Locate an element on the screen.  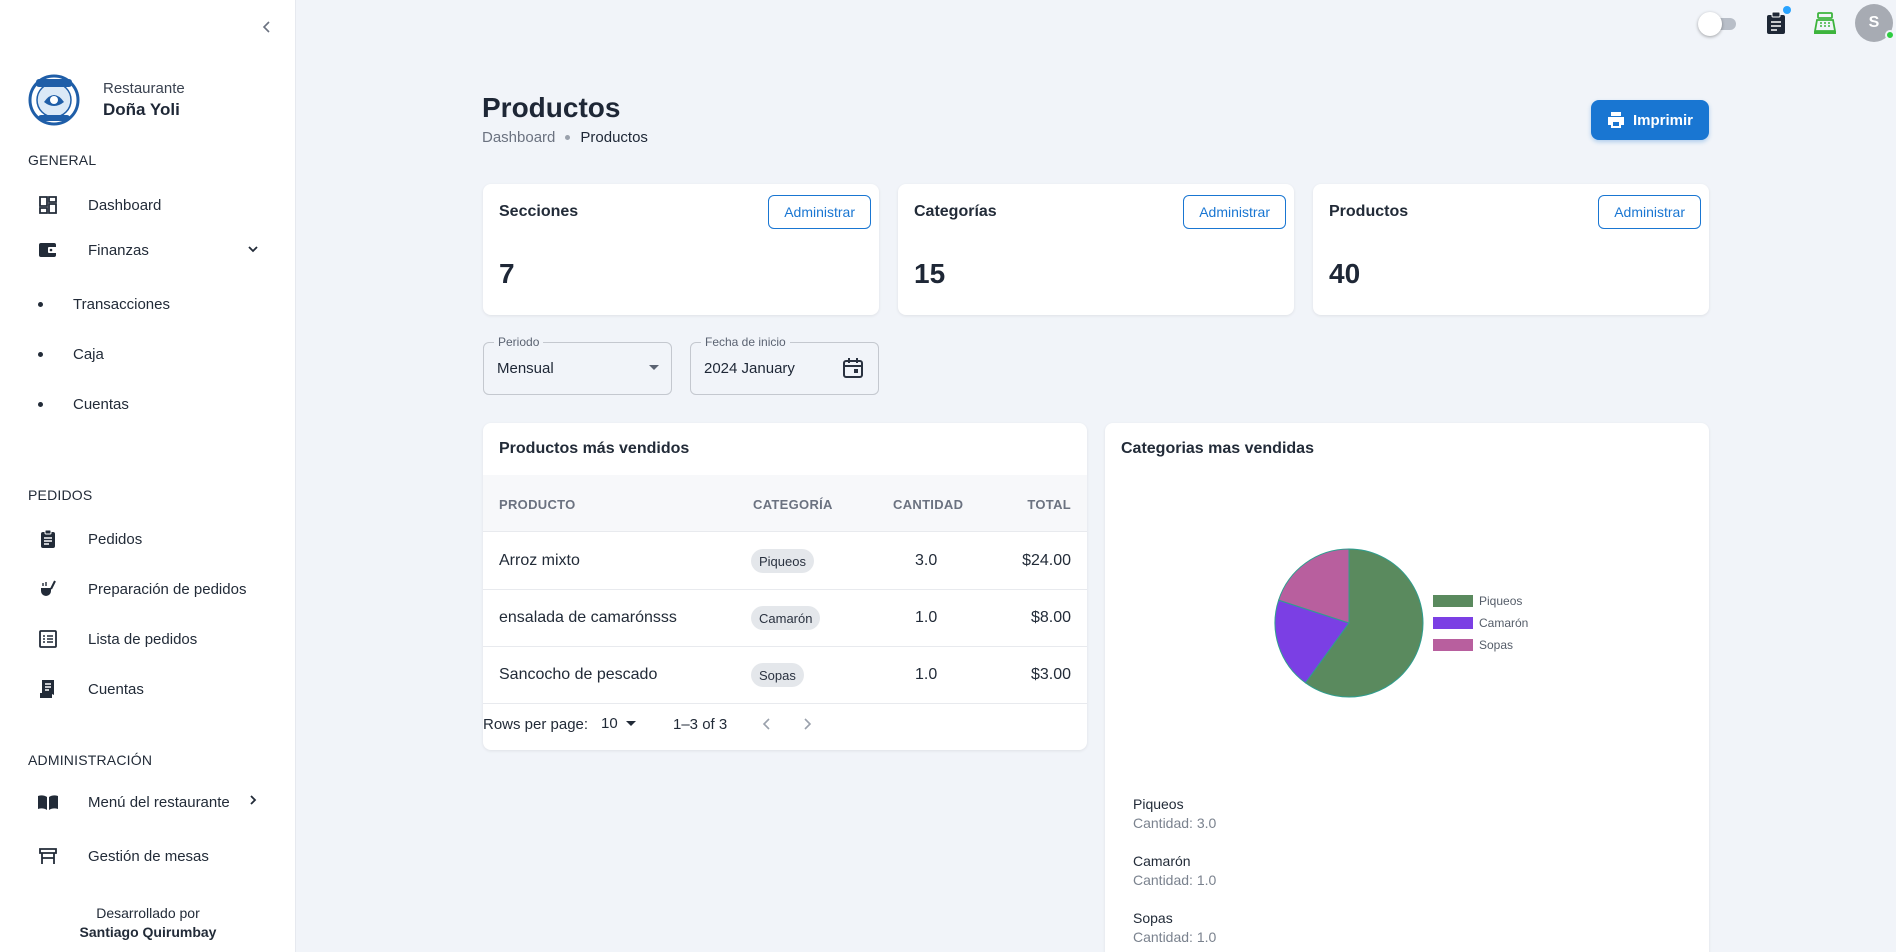
cell-total: $3.00 is located at coordinates (1050, 674).